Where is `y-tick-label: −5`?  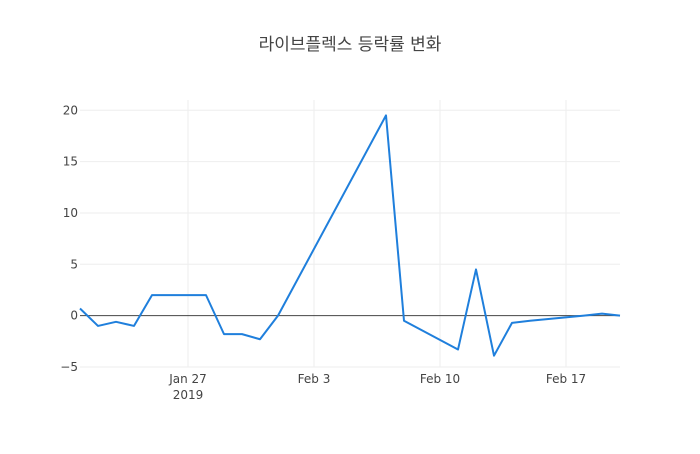
y-tick-label: −5 is located at coordinates (69, 367).